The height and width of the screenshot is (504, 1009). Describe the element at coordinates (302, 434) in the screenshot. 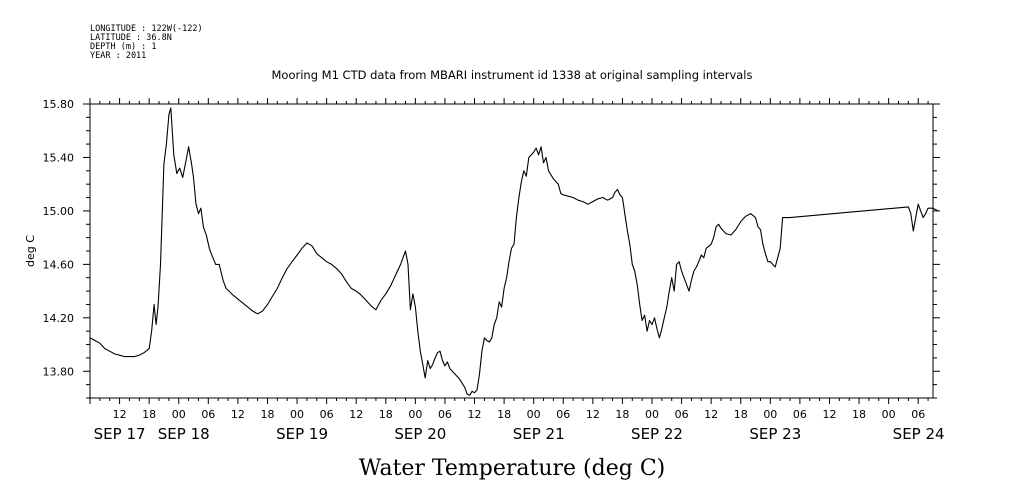

I see `day-label: SEP 19` at that location.